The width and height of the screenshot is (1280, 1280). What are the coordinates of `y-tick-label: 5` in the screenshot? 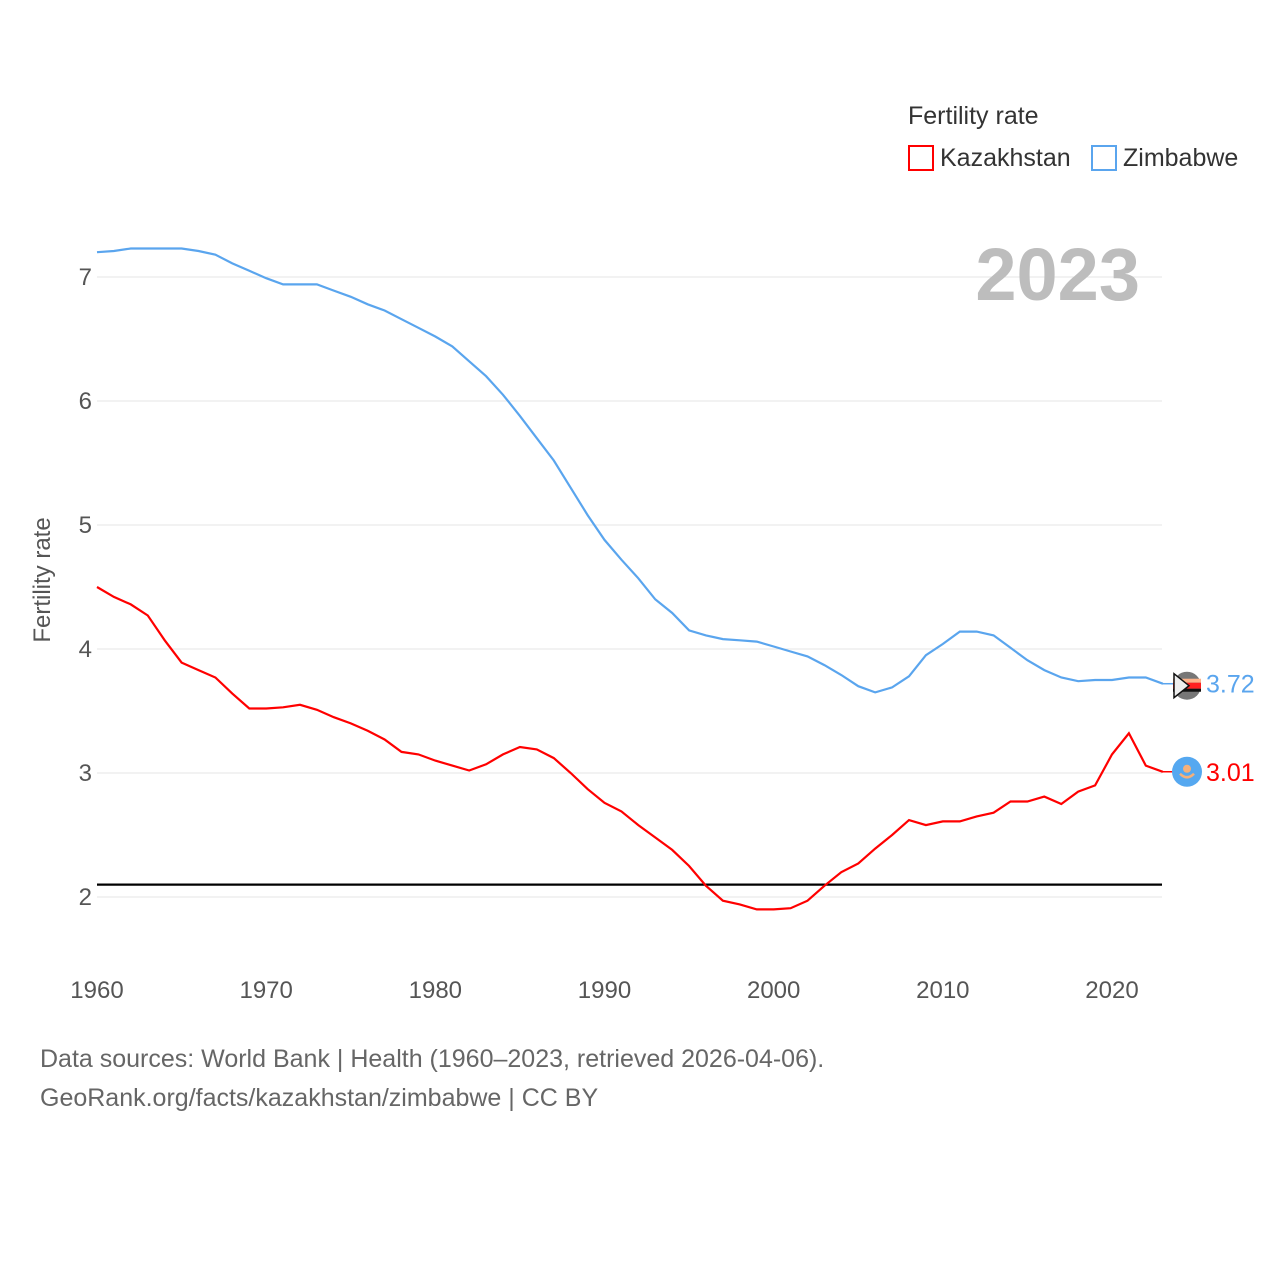 It's located at (85, 525).